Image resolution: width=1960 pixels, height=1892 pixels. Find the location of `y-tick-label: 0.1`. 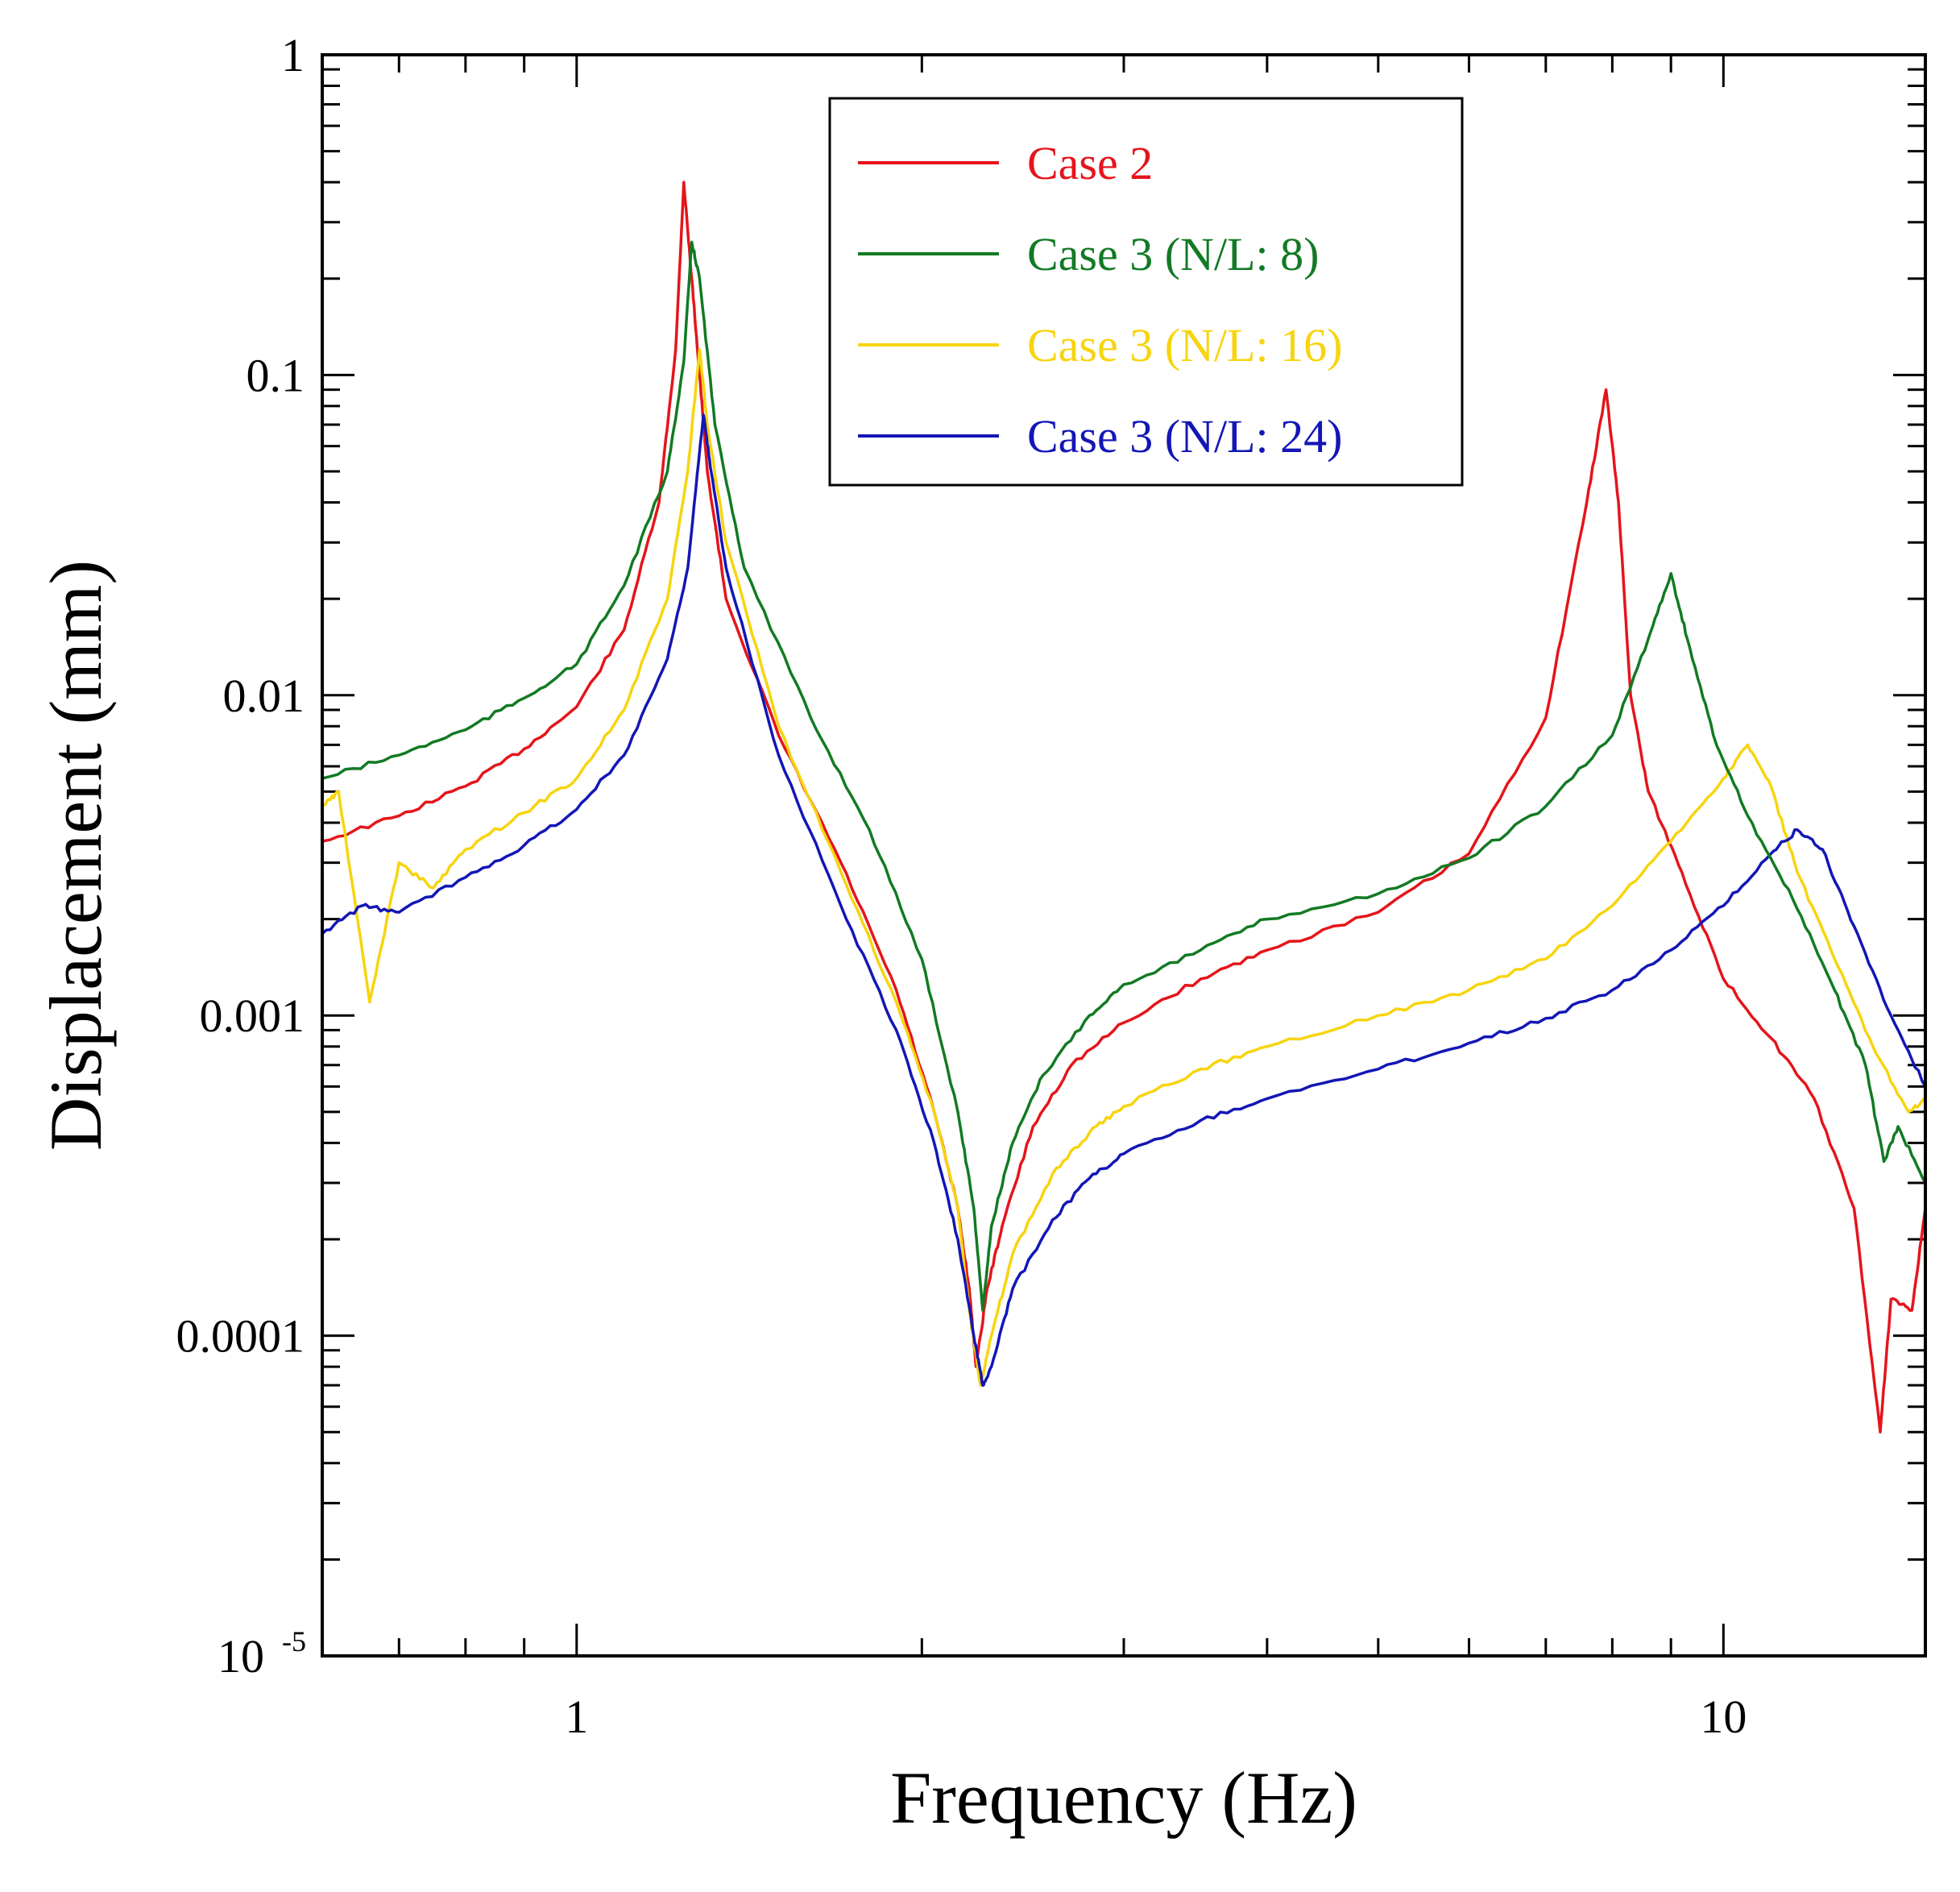

y-tick-label: 0.1 is located at coordinates (276, 375).